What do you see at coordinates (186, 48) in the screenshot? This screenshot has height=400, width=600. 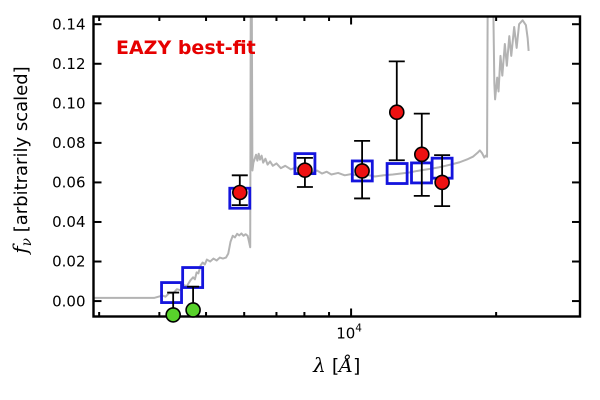 I see `annotation-eazy-best-fit: EAZY best-fit` at bounding box center [186, 48].